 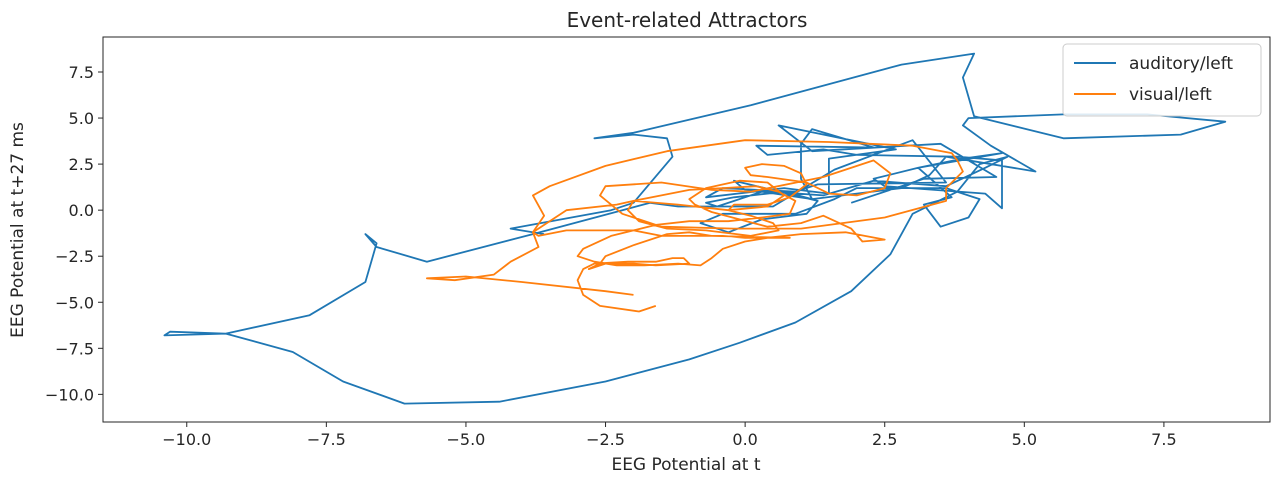 What do you see at coordinates (466, 439) in the screenshot?
I see `x-tick-label: −5.0` at bounding box center [466, 439].